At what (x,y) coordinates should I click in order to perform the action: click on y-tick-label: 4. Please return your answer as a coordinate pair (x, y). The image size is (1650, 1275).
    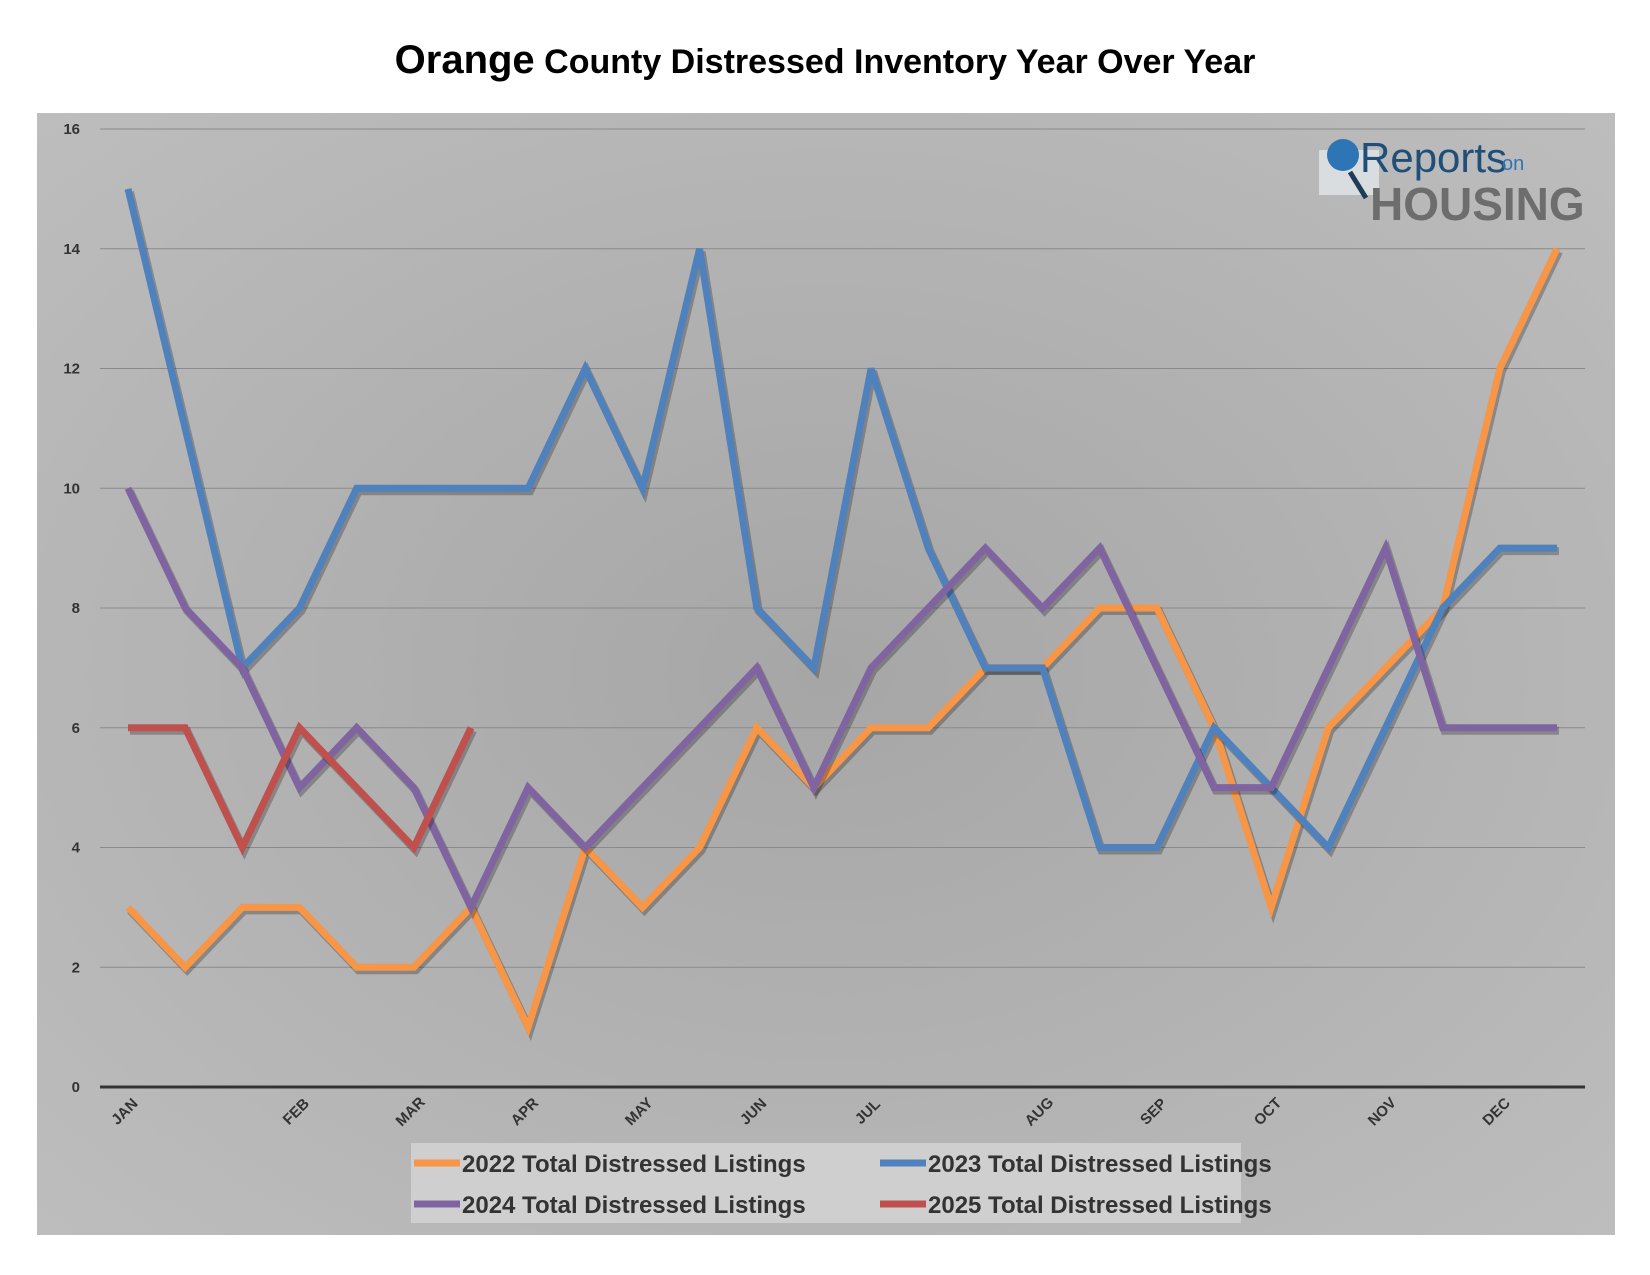
    Looking at the image, I should click on (76, 848).